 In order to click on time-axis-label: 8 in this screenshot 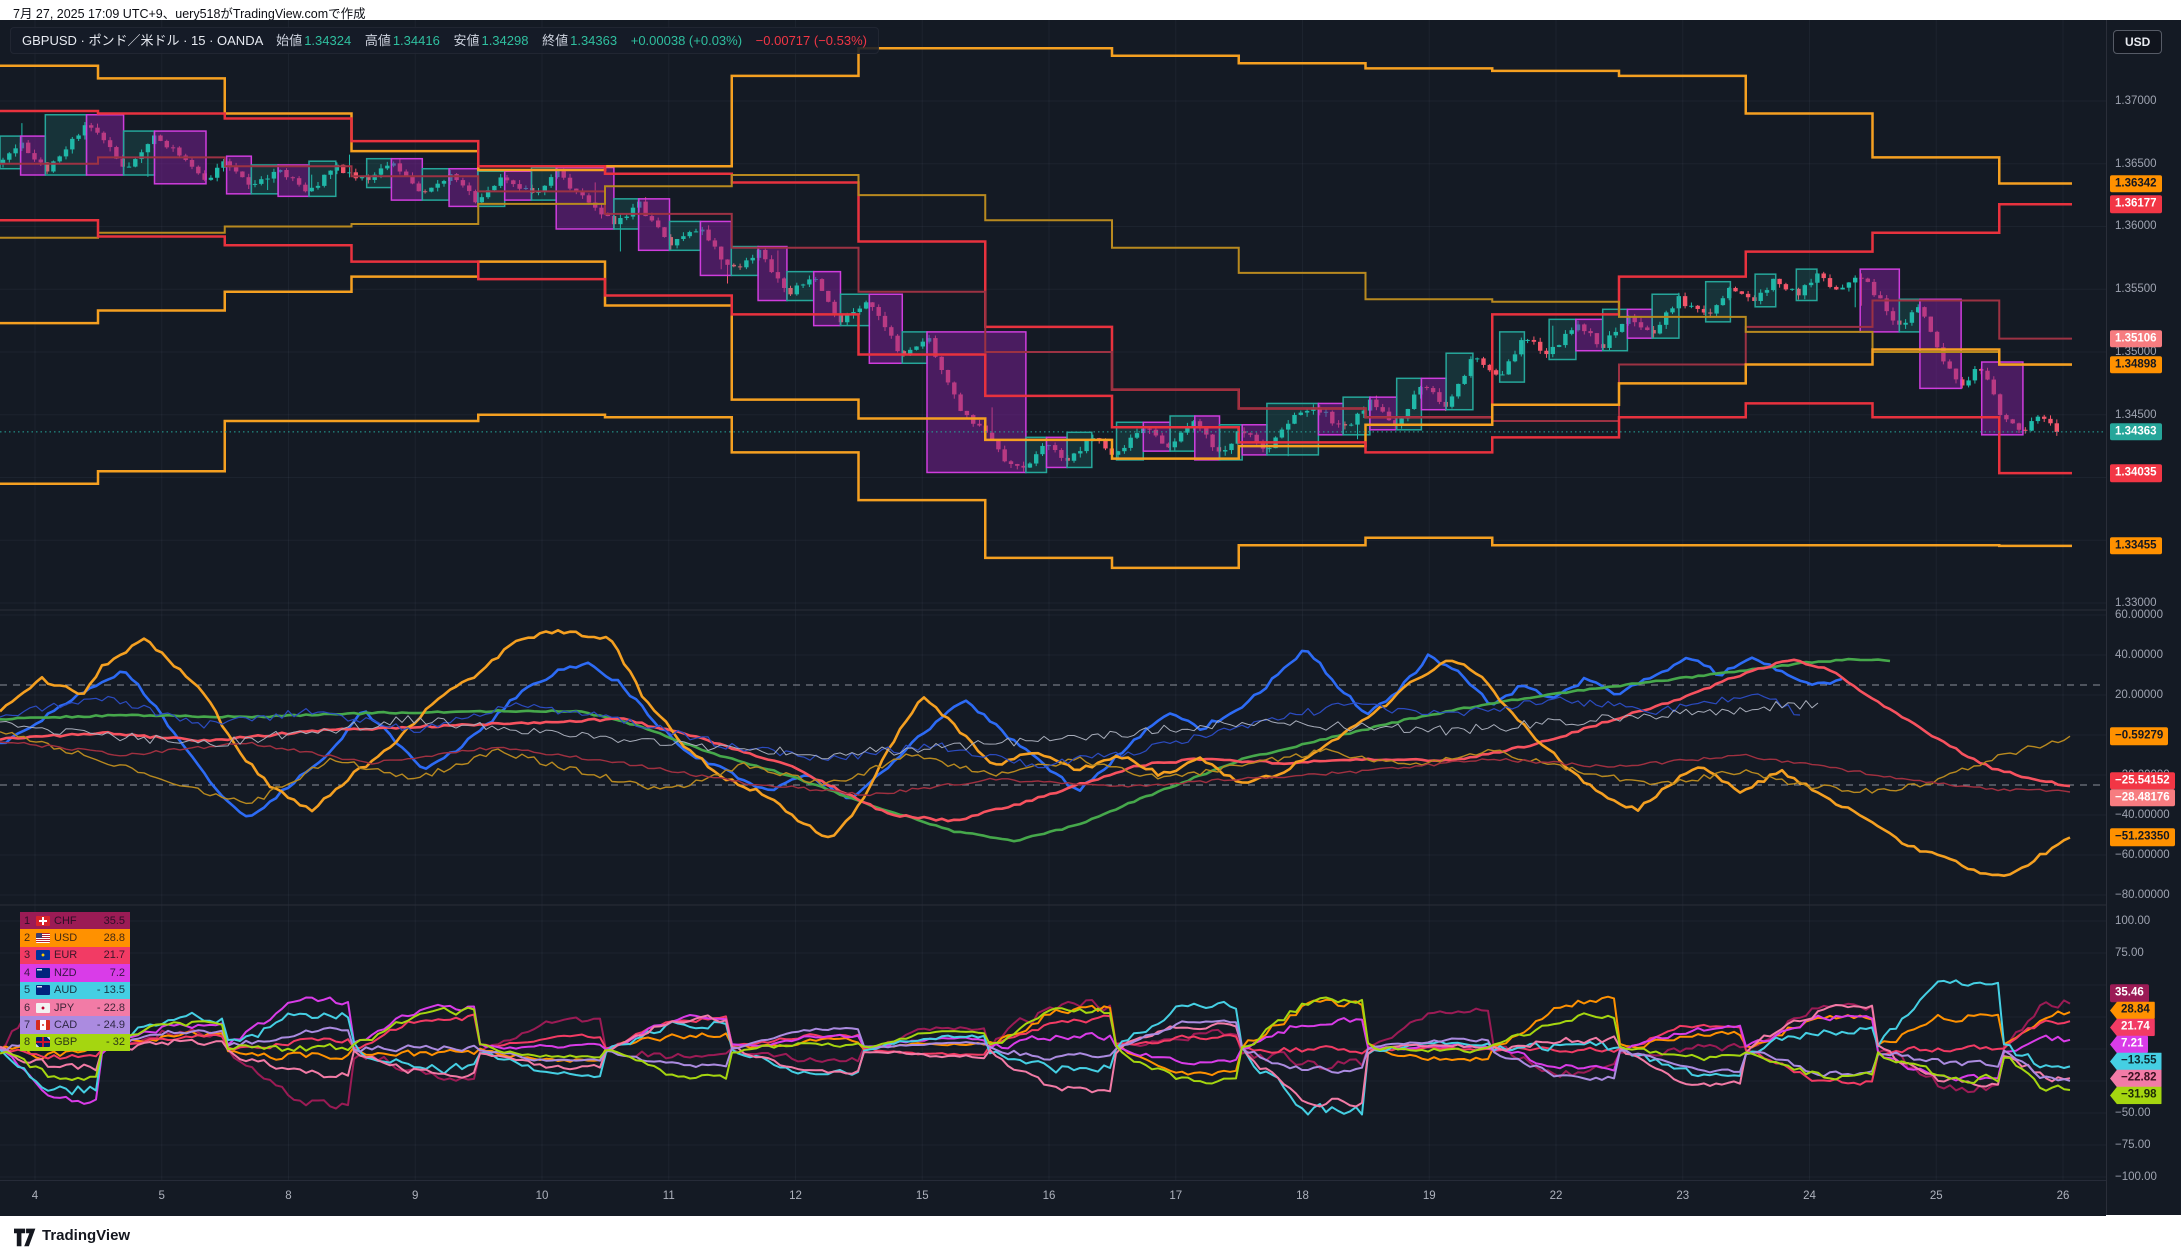, I will do `click(288, 1196)`.